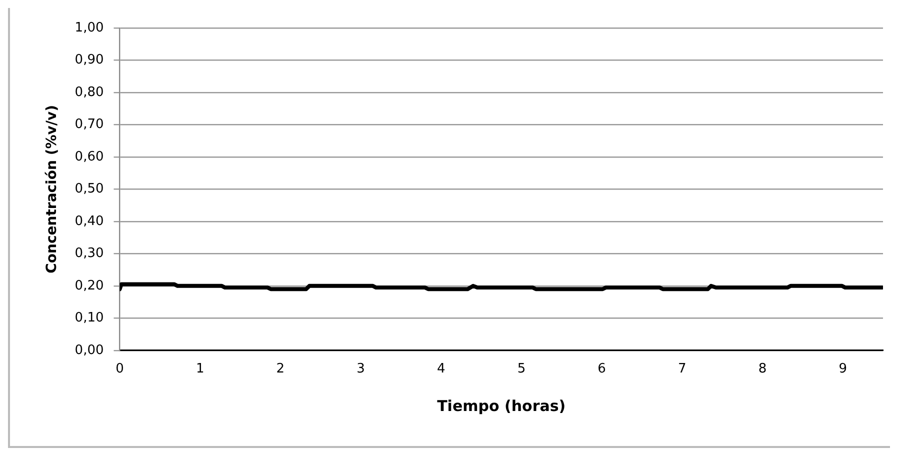 This screenshot has height=450, width=901. What do you see at coordinates (602, 369) in the screenshot?
I see `x-tick-label: 6` at bounding box center [602, 369].